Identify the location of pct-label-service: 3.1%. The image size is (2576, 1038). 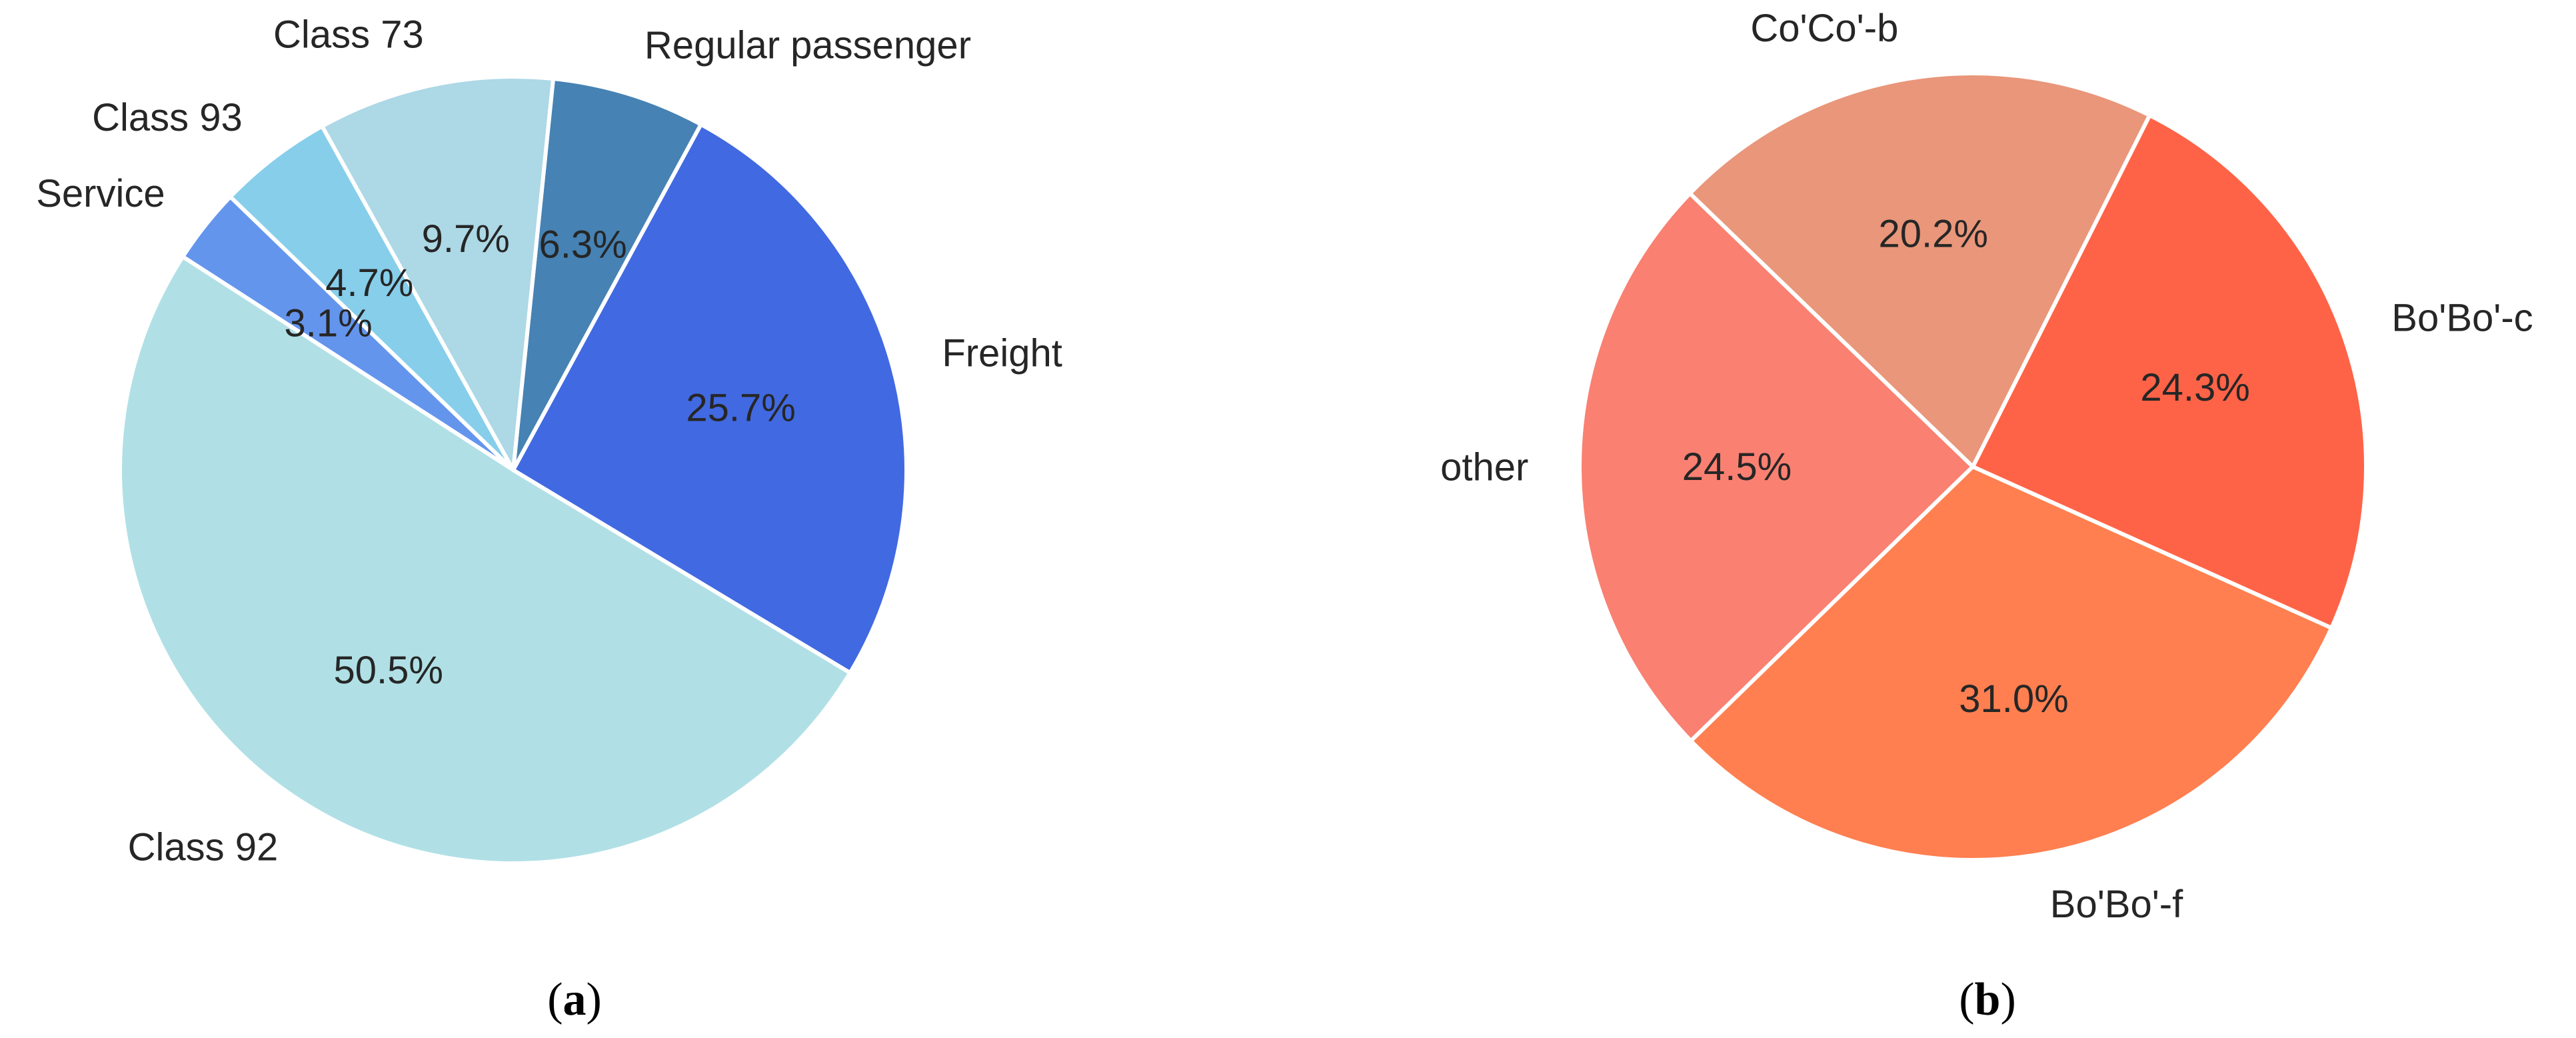
(329, 323).